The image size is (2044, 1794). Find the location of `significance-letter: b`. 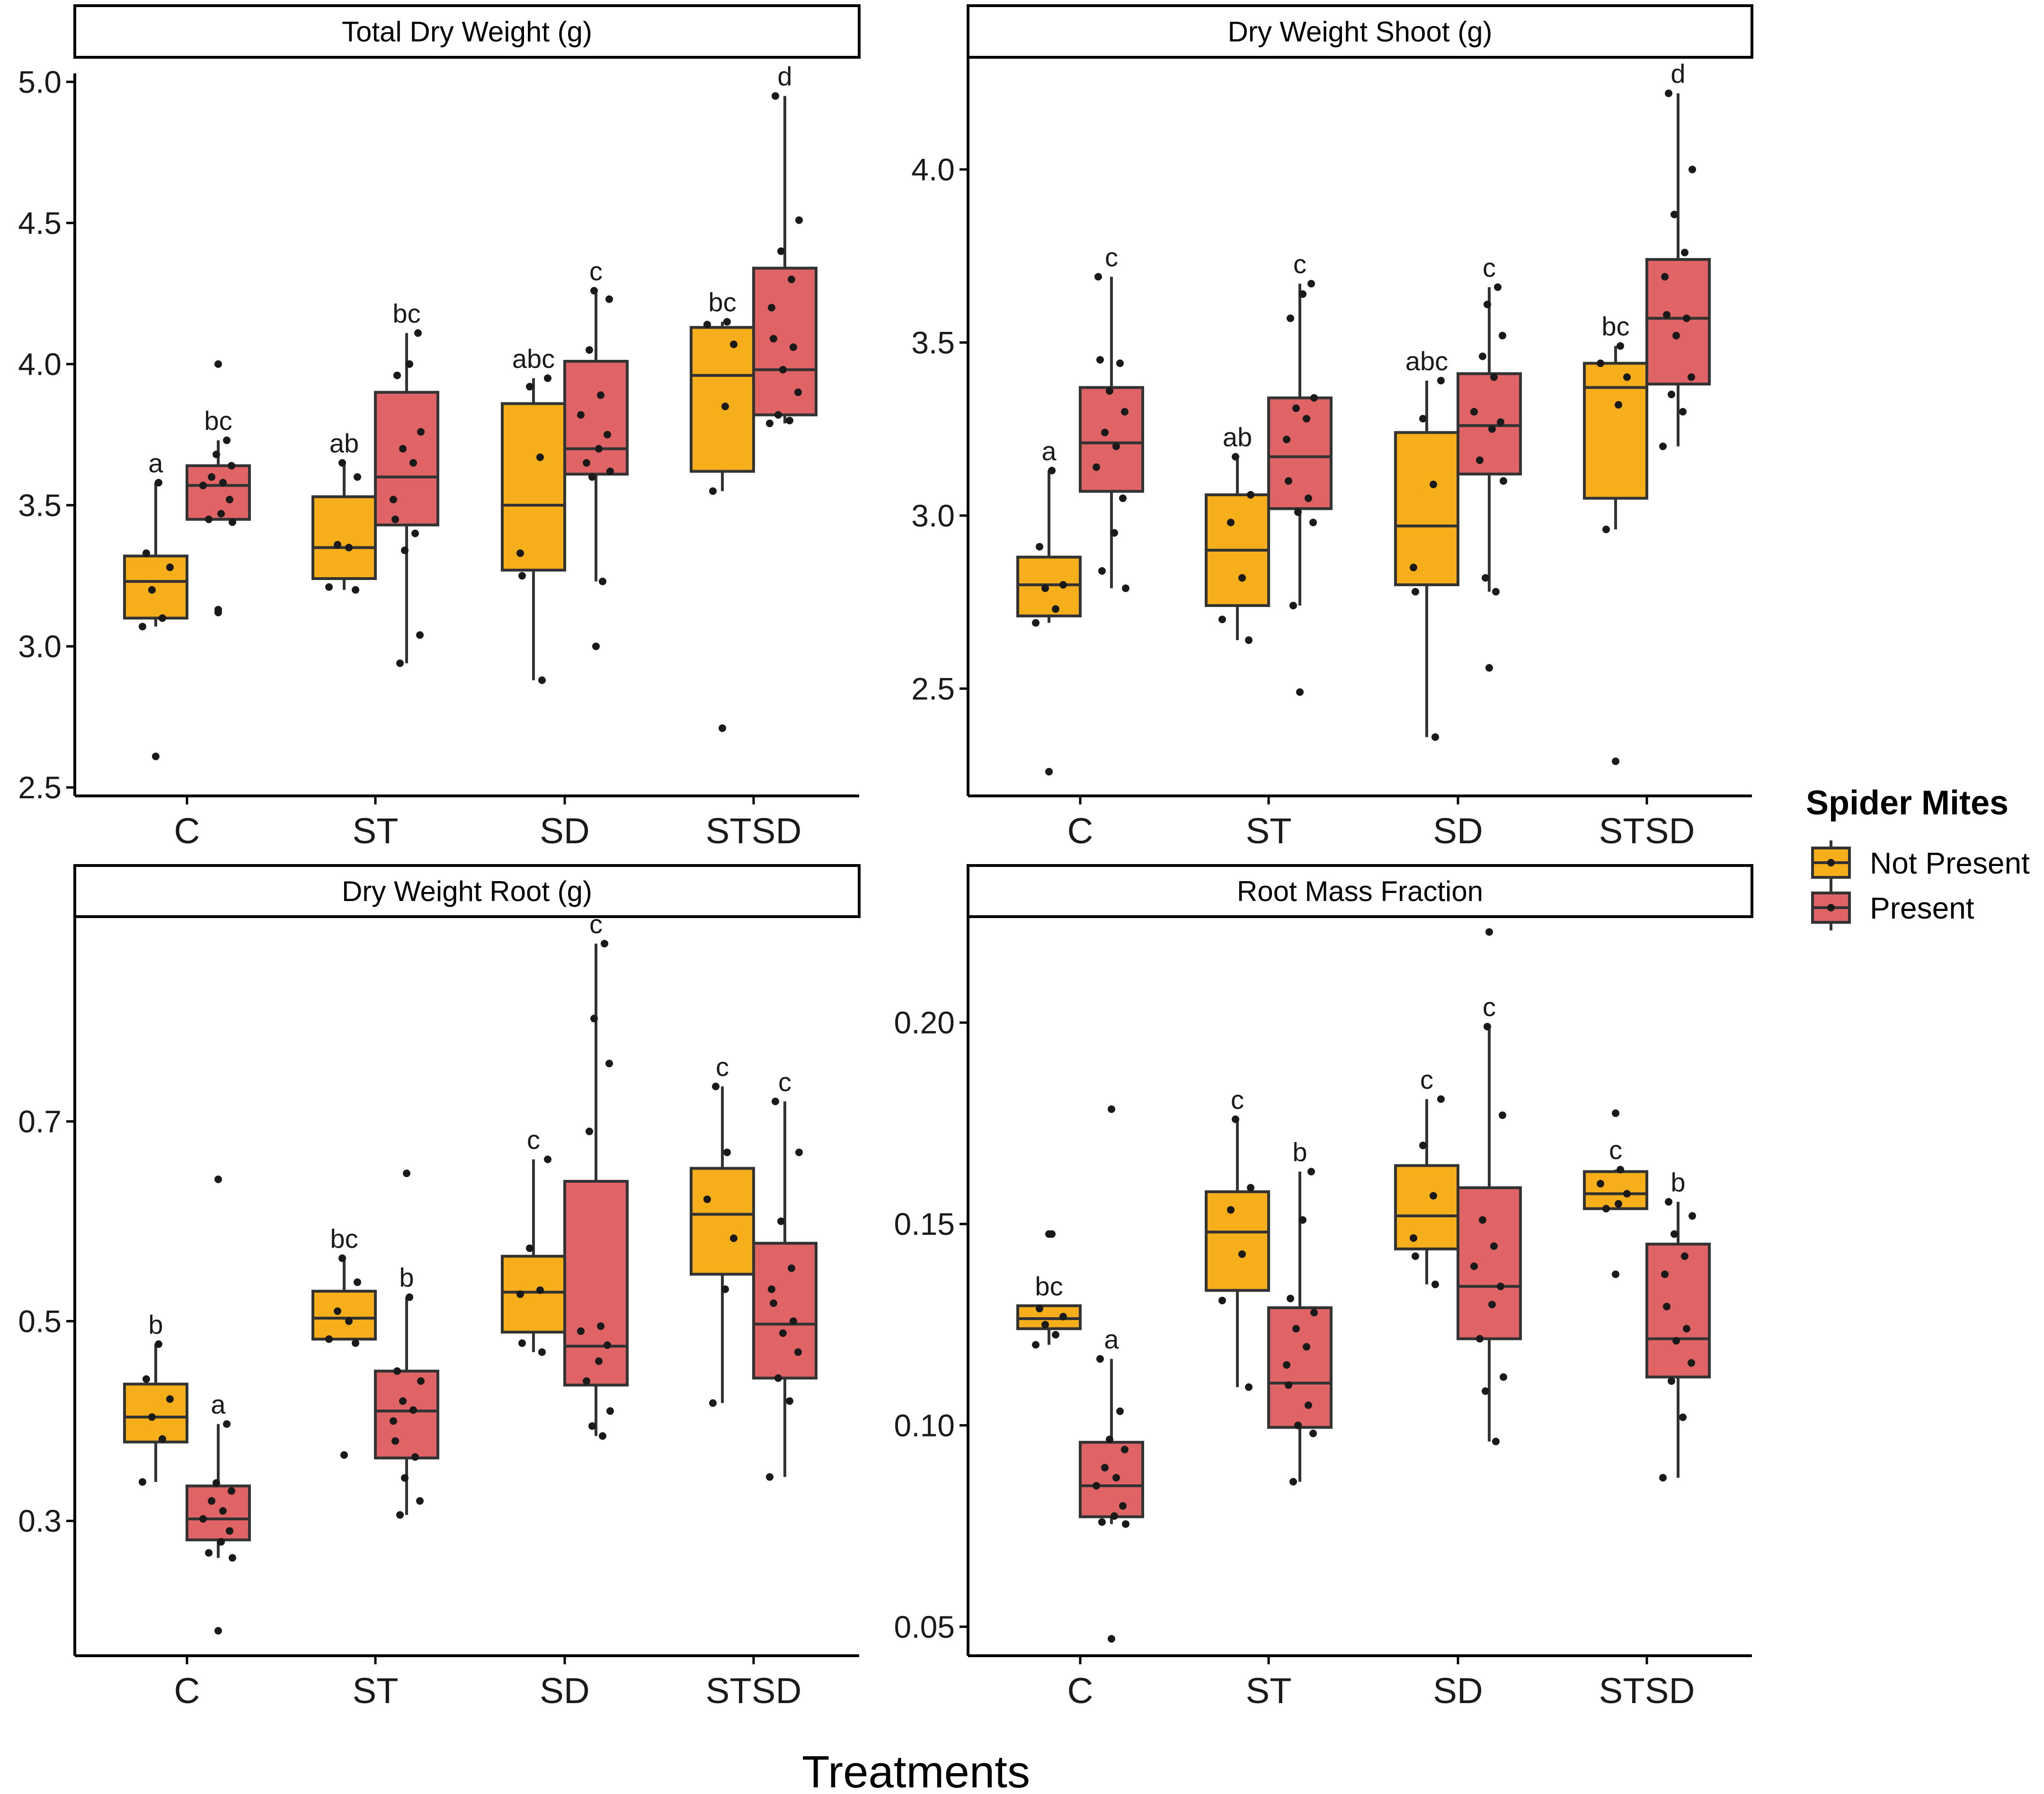

significance-letter: b is located at coordinates (406, 1278).